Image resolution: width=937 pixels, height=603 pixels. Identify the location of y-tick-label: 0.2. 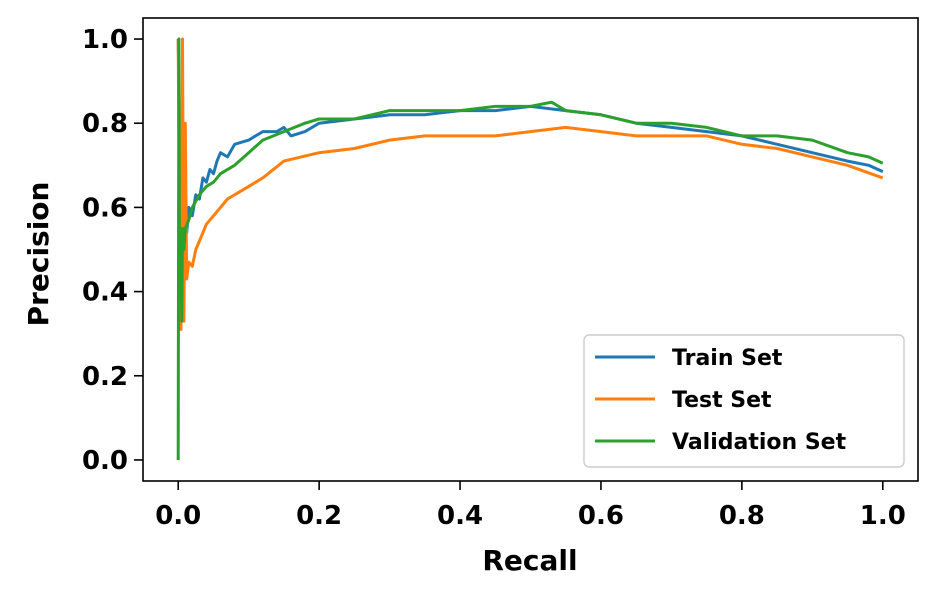
(105, 377).